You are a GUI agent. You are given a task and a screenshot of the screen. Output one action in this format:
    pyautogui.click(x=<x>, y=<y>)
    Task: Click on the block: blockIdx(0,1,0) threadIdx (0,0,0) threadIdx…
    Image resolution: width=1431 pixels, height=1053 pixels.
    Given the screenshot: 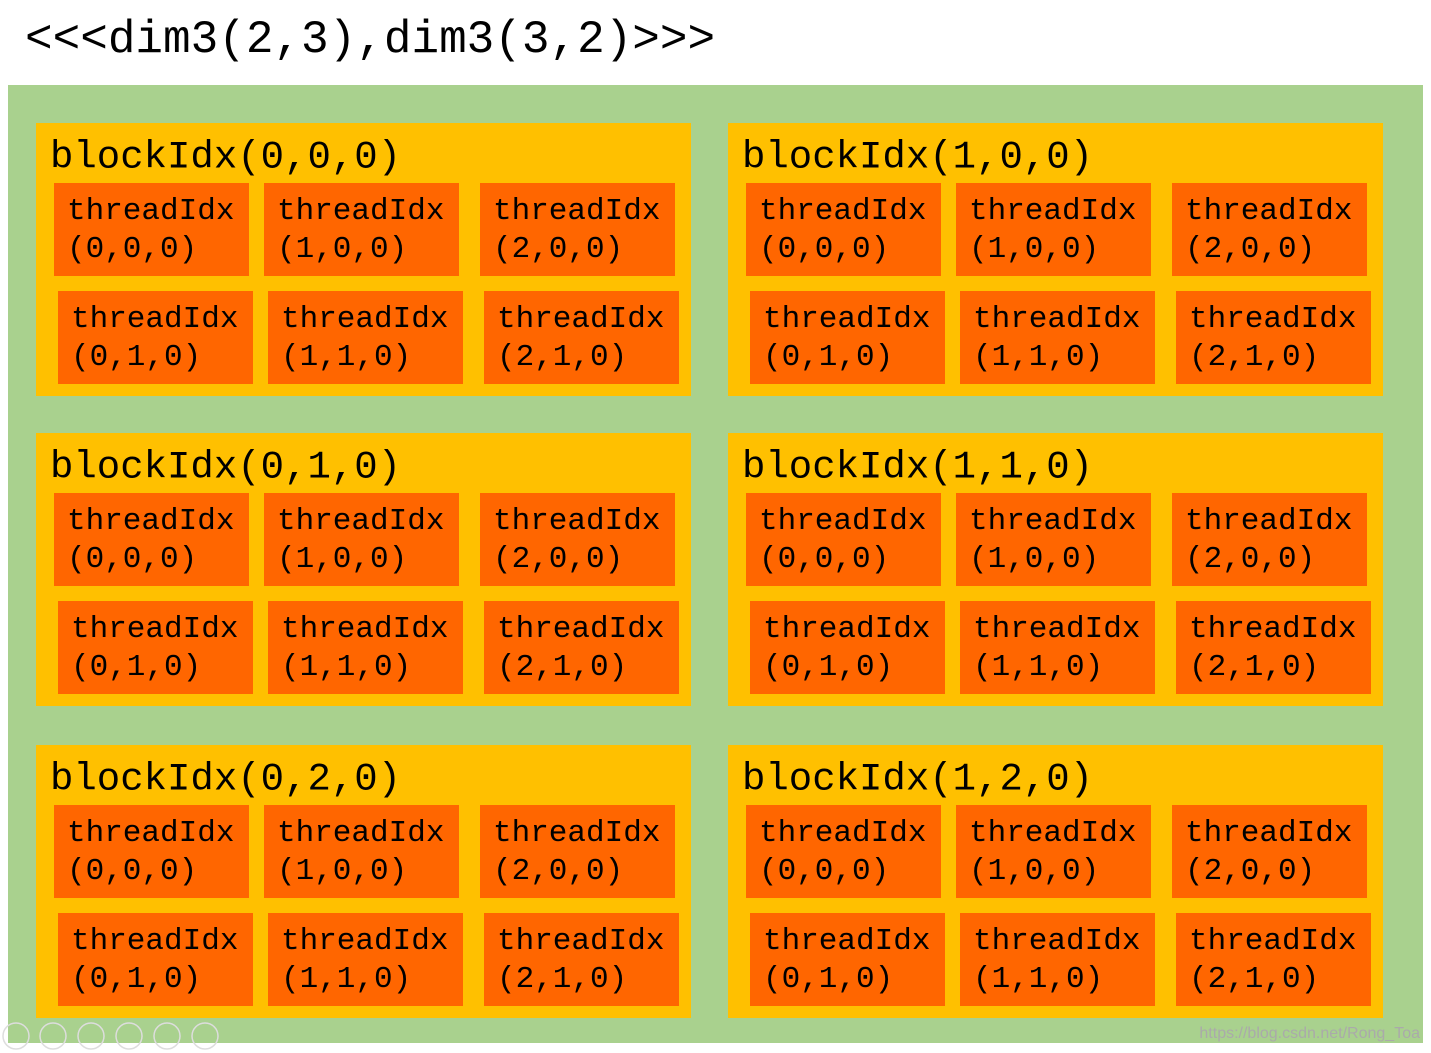 What is the action you would take?
    pyautogui.click(x=363, y=569)
    